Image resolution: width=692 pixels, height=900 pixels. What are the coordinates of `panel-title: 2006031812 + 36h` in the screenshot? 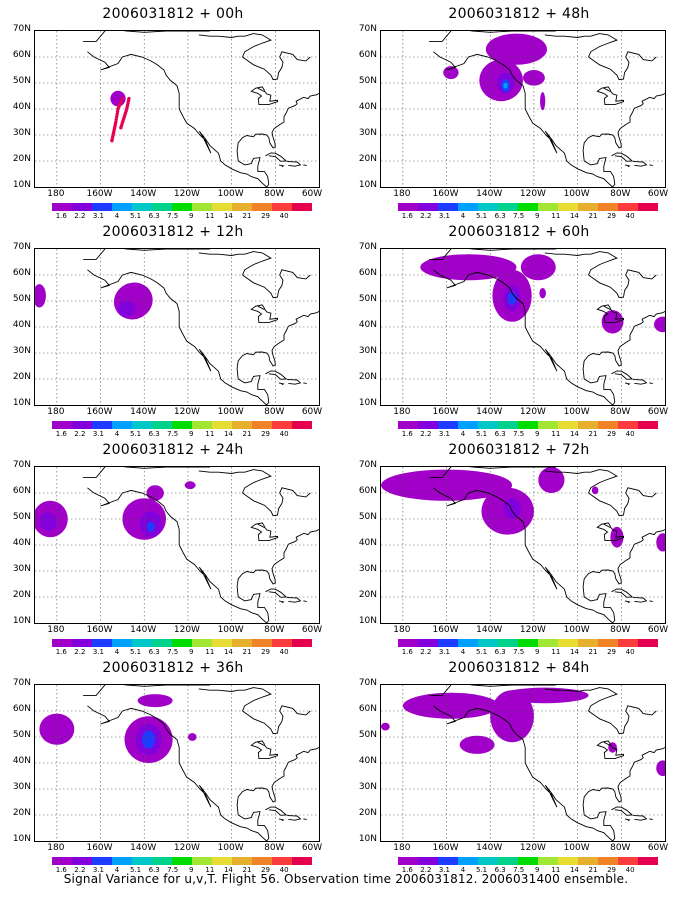 It's located at (173, 668).